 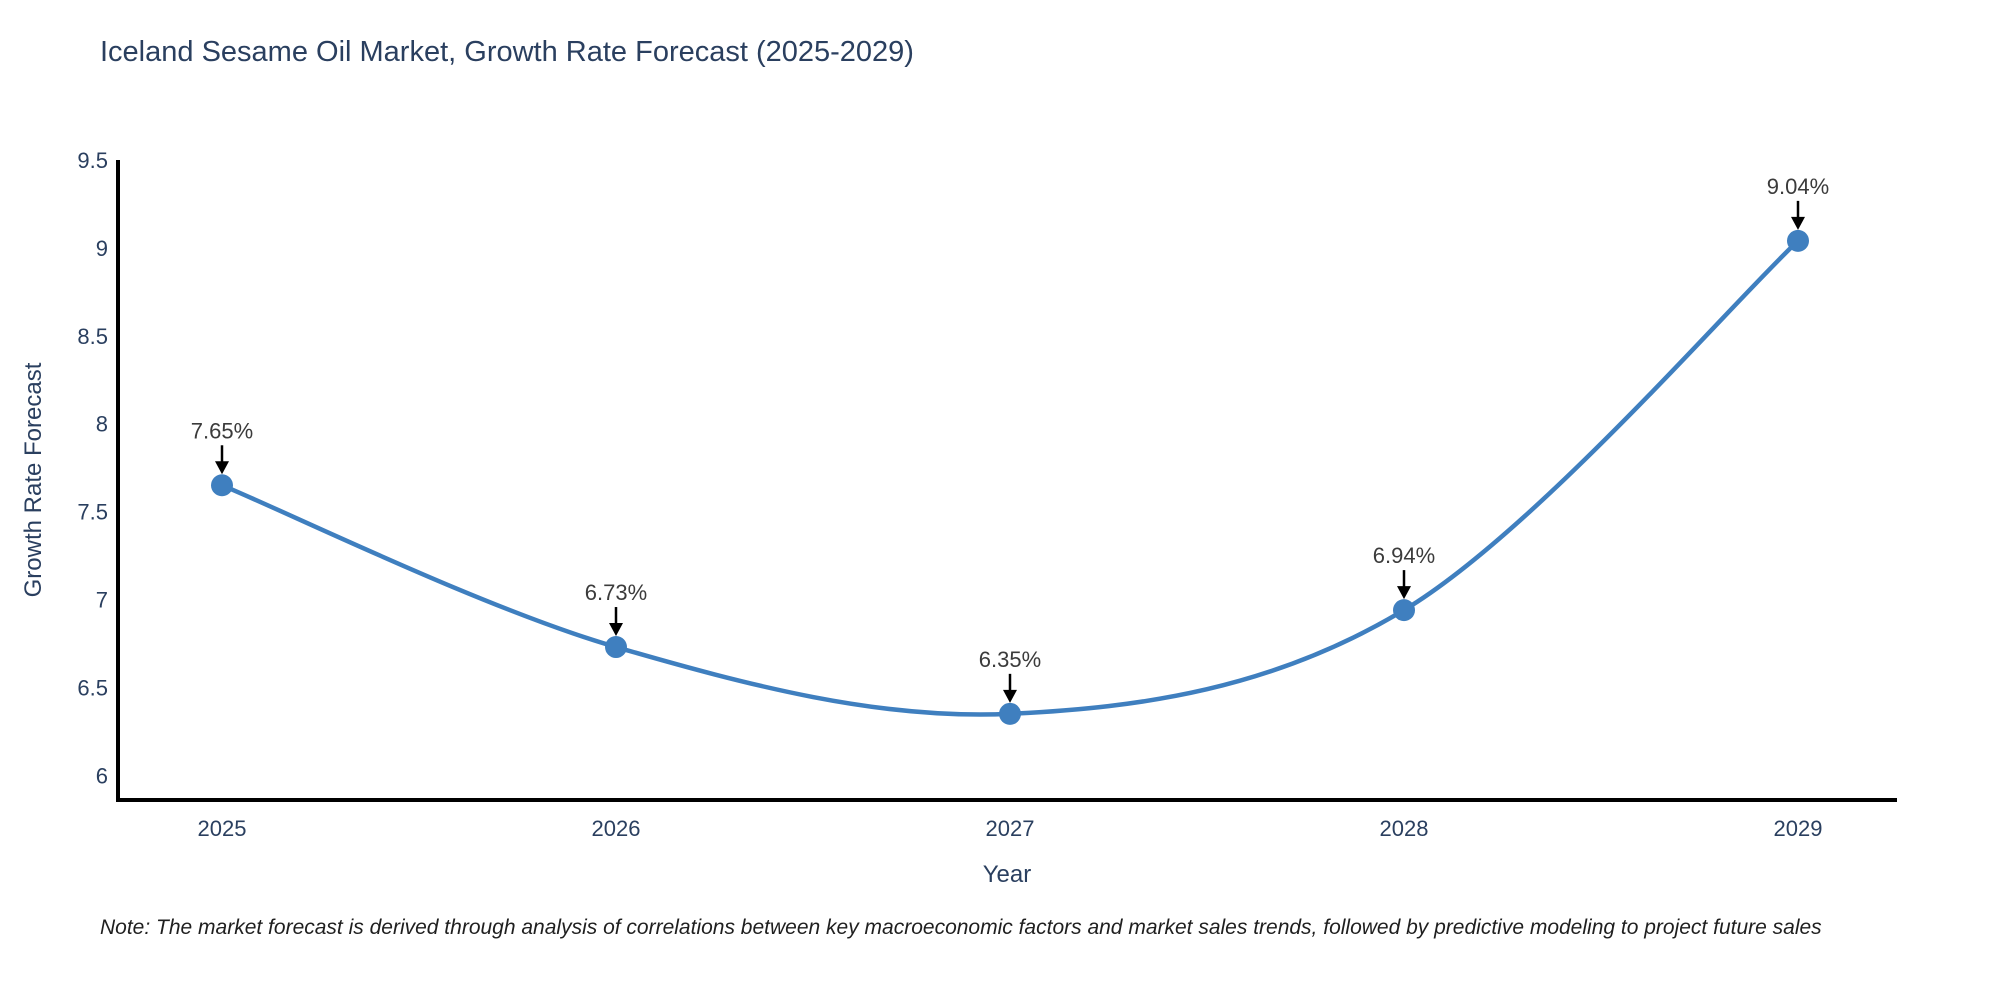 What do you see at coordinates (102, 248) in the screenshot?
I see `y-tick-label: 9` at bounding box center [102, 248].